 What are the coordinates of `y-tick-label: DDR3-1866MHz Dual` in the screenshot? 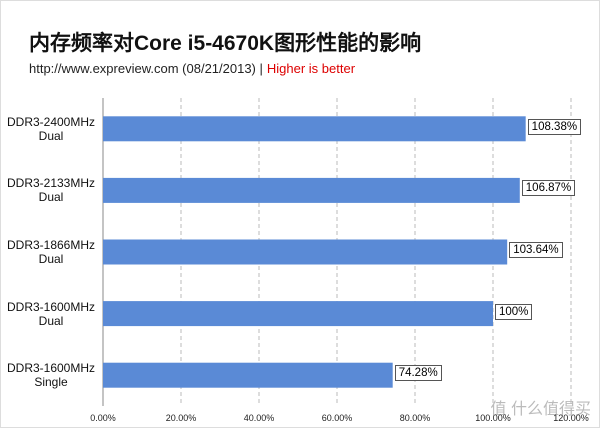 It's located at (51, 252).